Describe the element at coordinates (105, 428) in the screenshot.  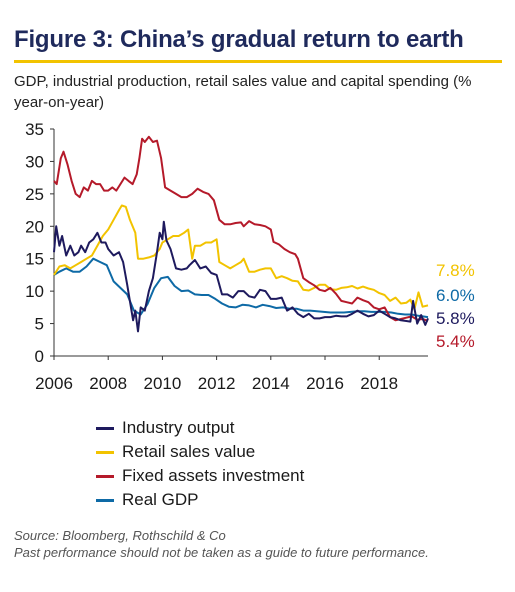
I see `legend-swatch-industry` at that location.